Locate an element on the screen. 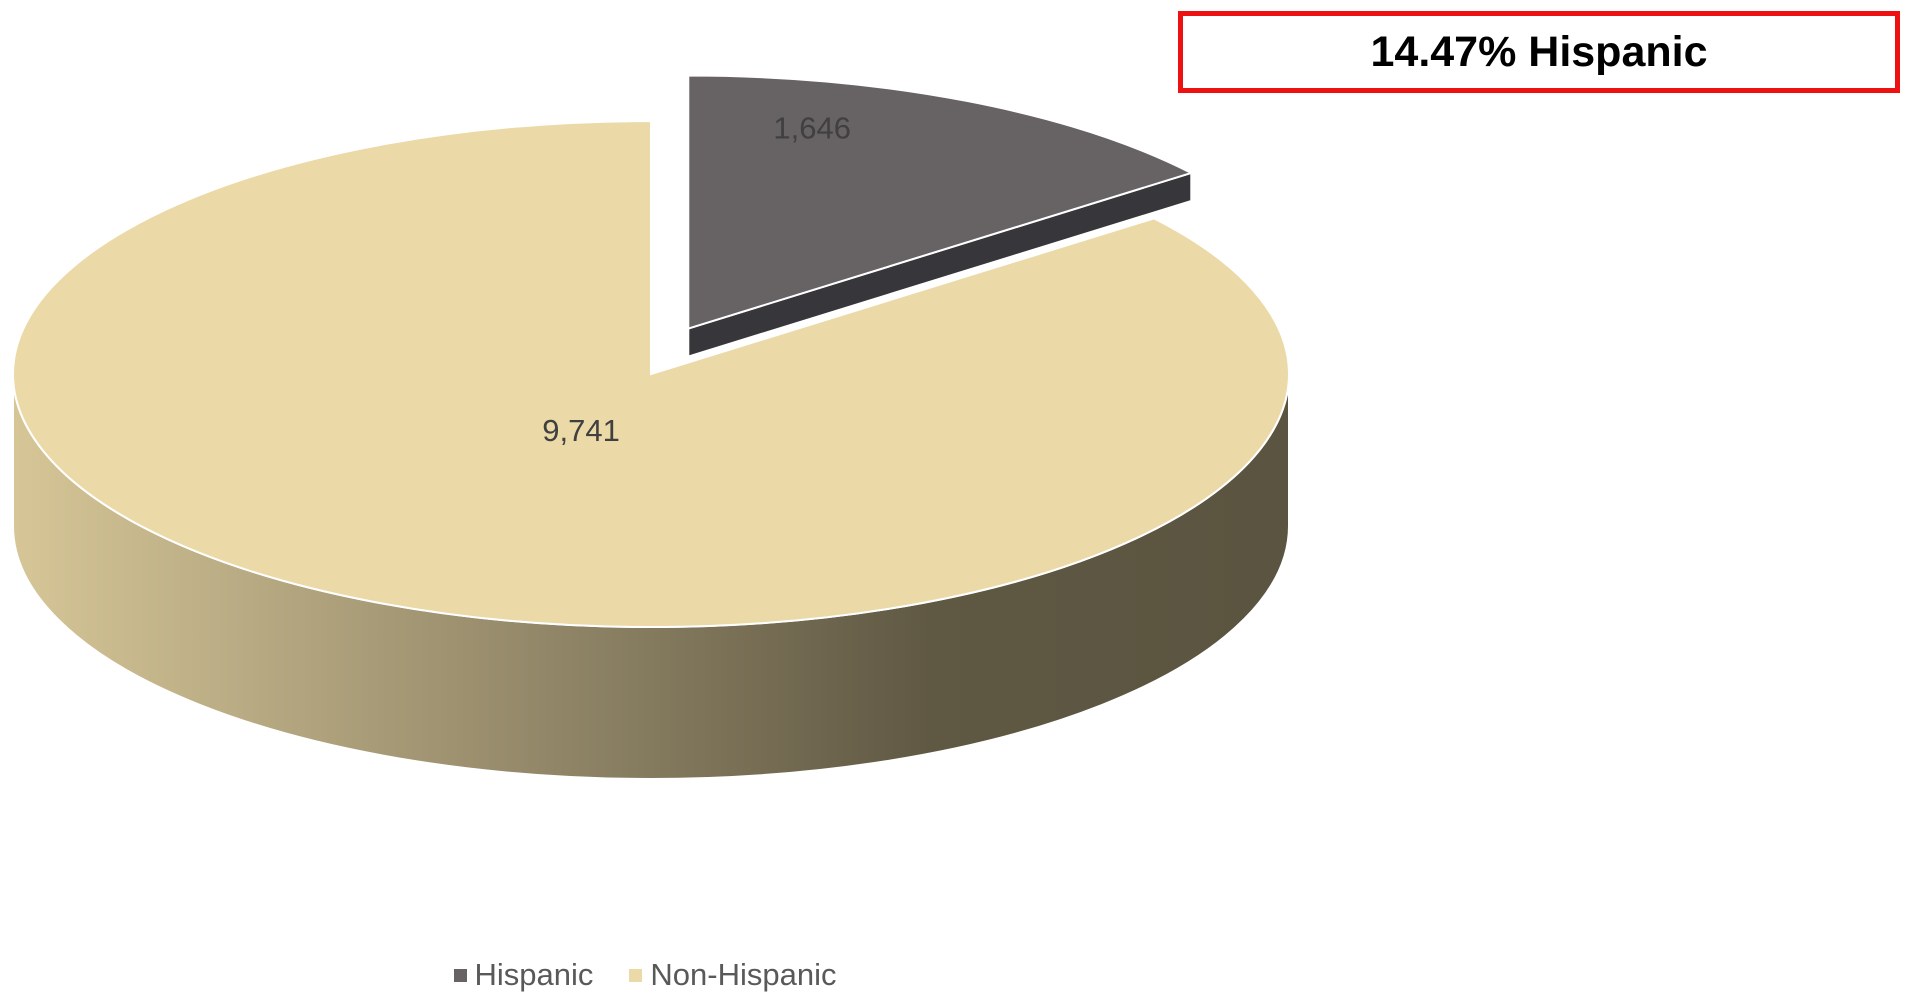 This screenshot has height=999, width=1911. legend: Hispanic Non-Hispanic is located at coordinates (645, 975).